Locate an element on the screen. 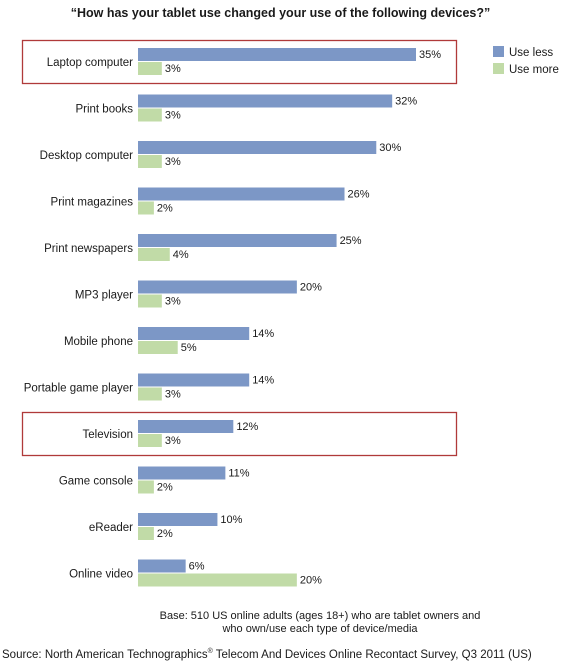 The image size is (561, 663). data-label-use-less-print-magazines: 26% is located at coordinates (359, 195).